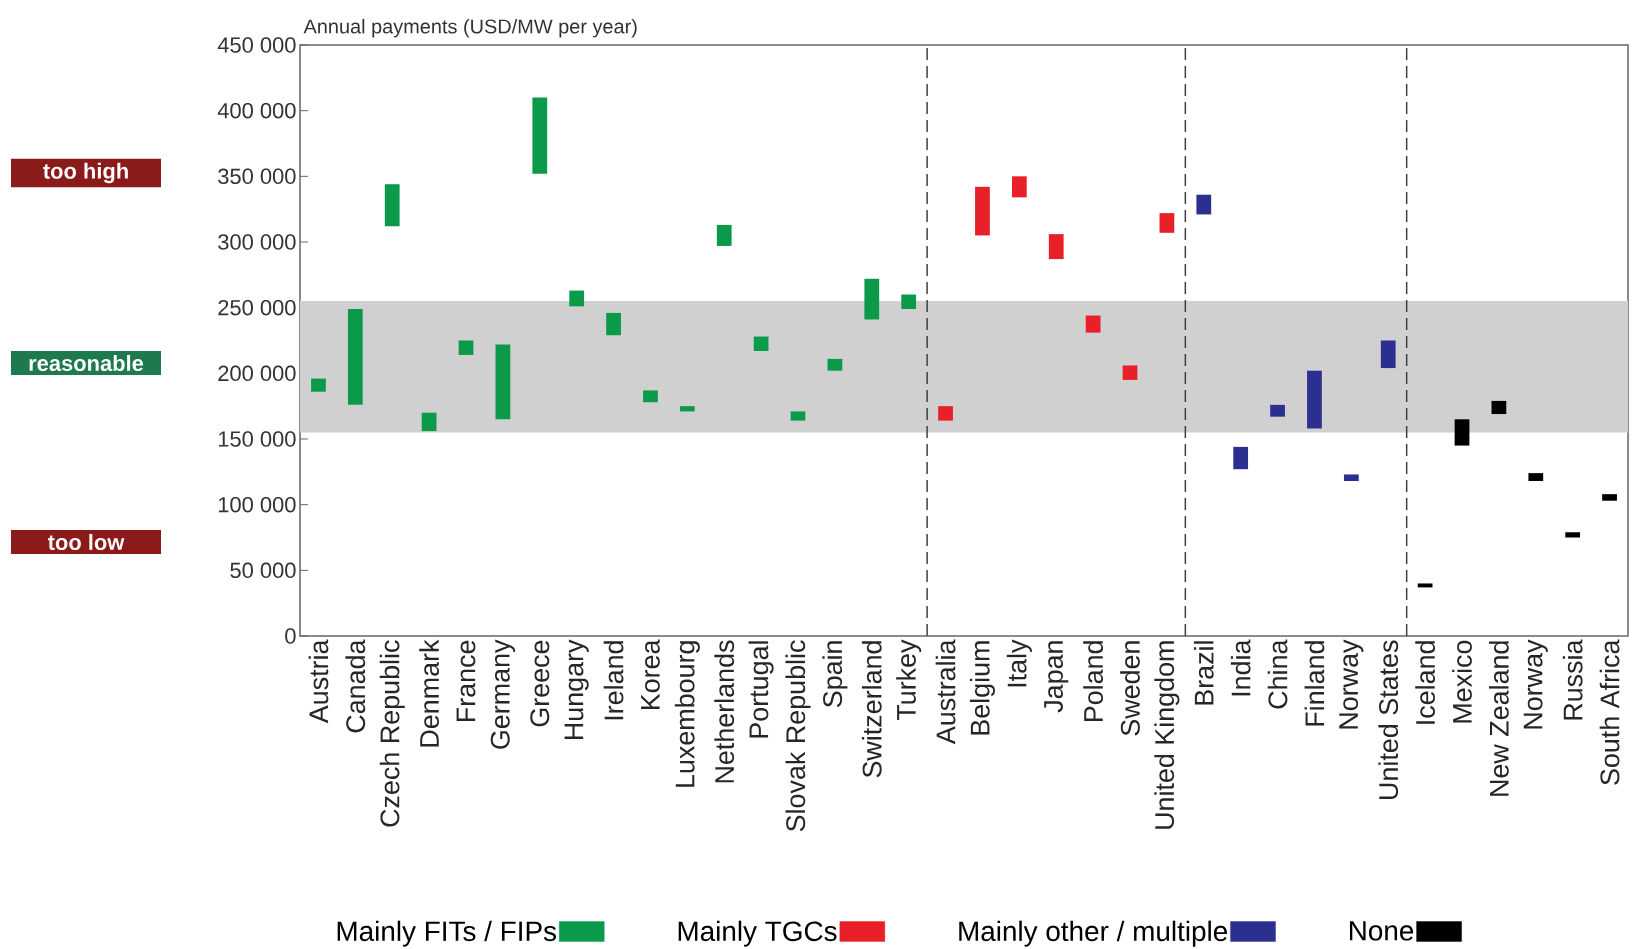 Image resolution: width=1637 pixels, height=949 pixels. What do you see at coordinates (1203, 673) in the screenshot?
I see `x-tick-label: Brazil` at bounding box center [1203, 673].